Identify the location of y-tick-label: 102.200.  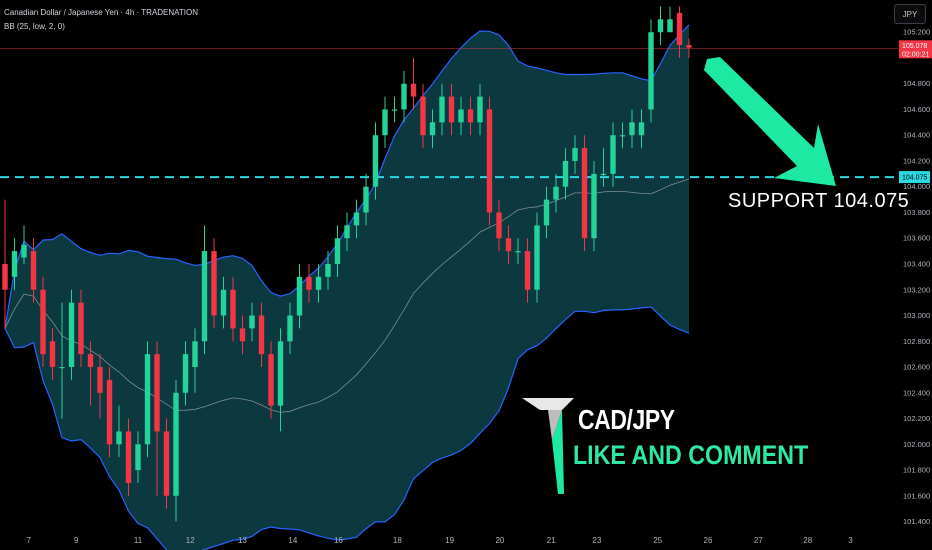
(916, 418).